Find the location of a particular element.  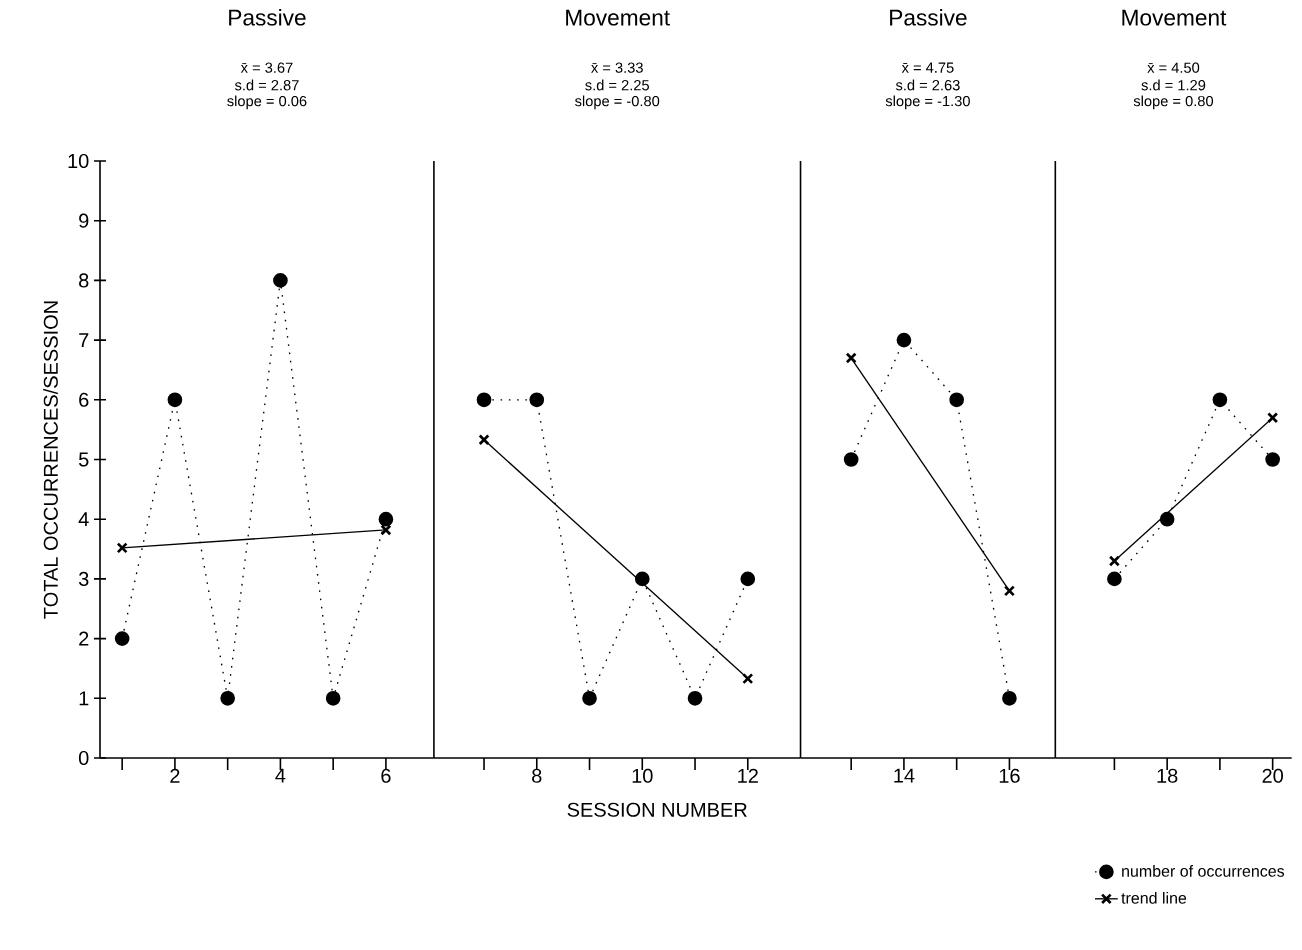

x-tick-label: 12 is located at coordinates (748, 775).